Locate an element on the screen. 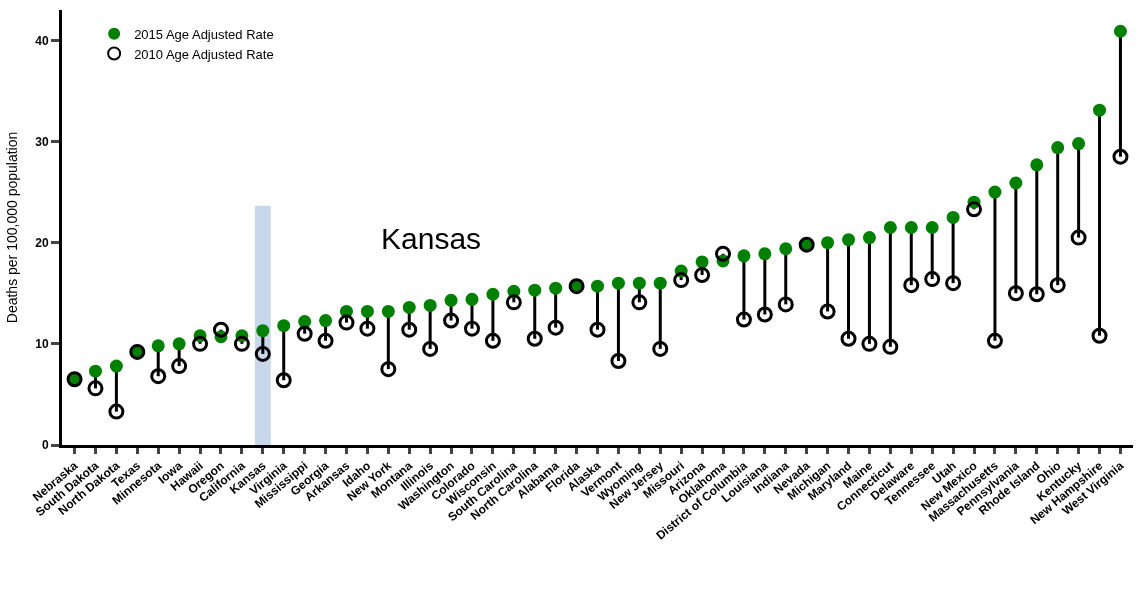 The width and height of the screenshot is (1141, 590). y-tick-label: 10 is located at coordinates (42, 344).